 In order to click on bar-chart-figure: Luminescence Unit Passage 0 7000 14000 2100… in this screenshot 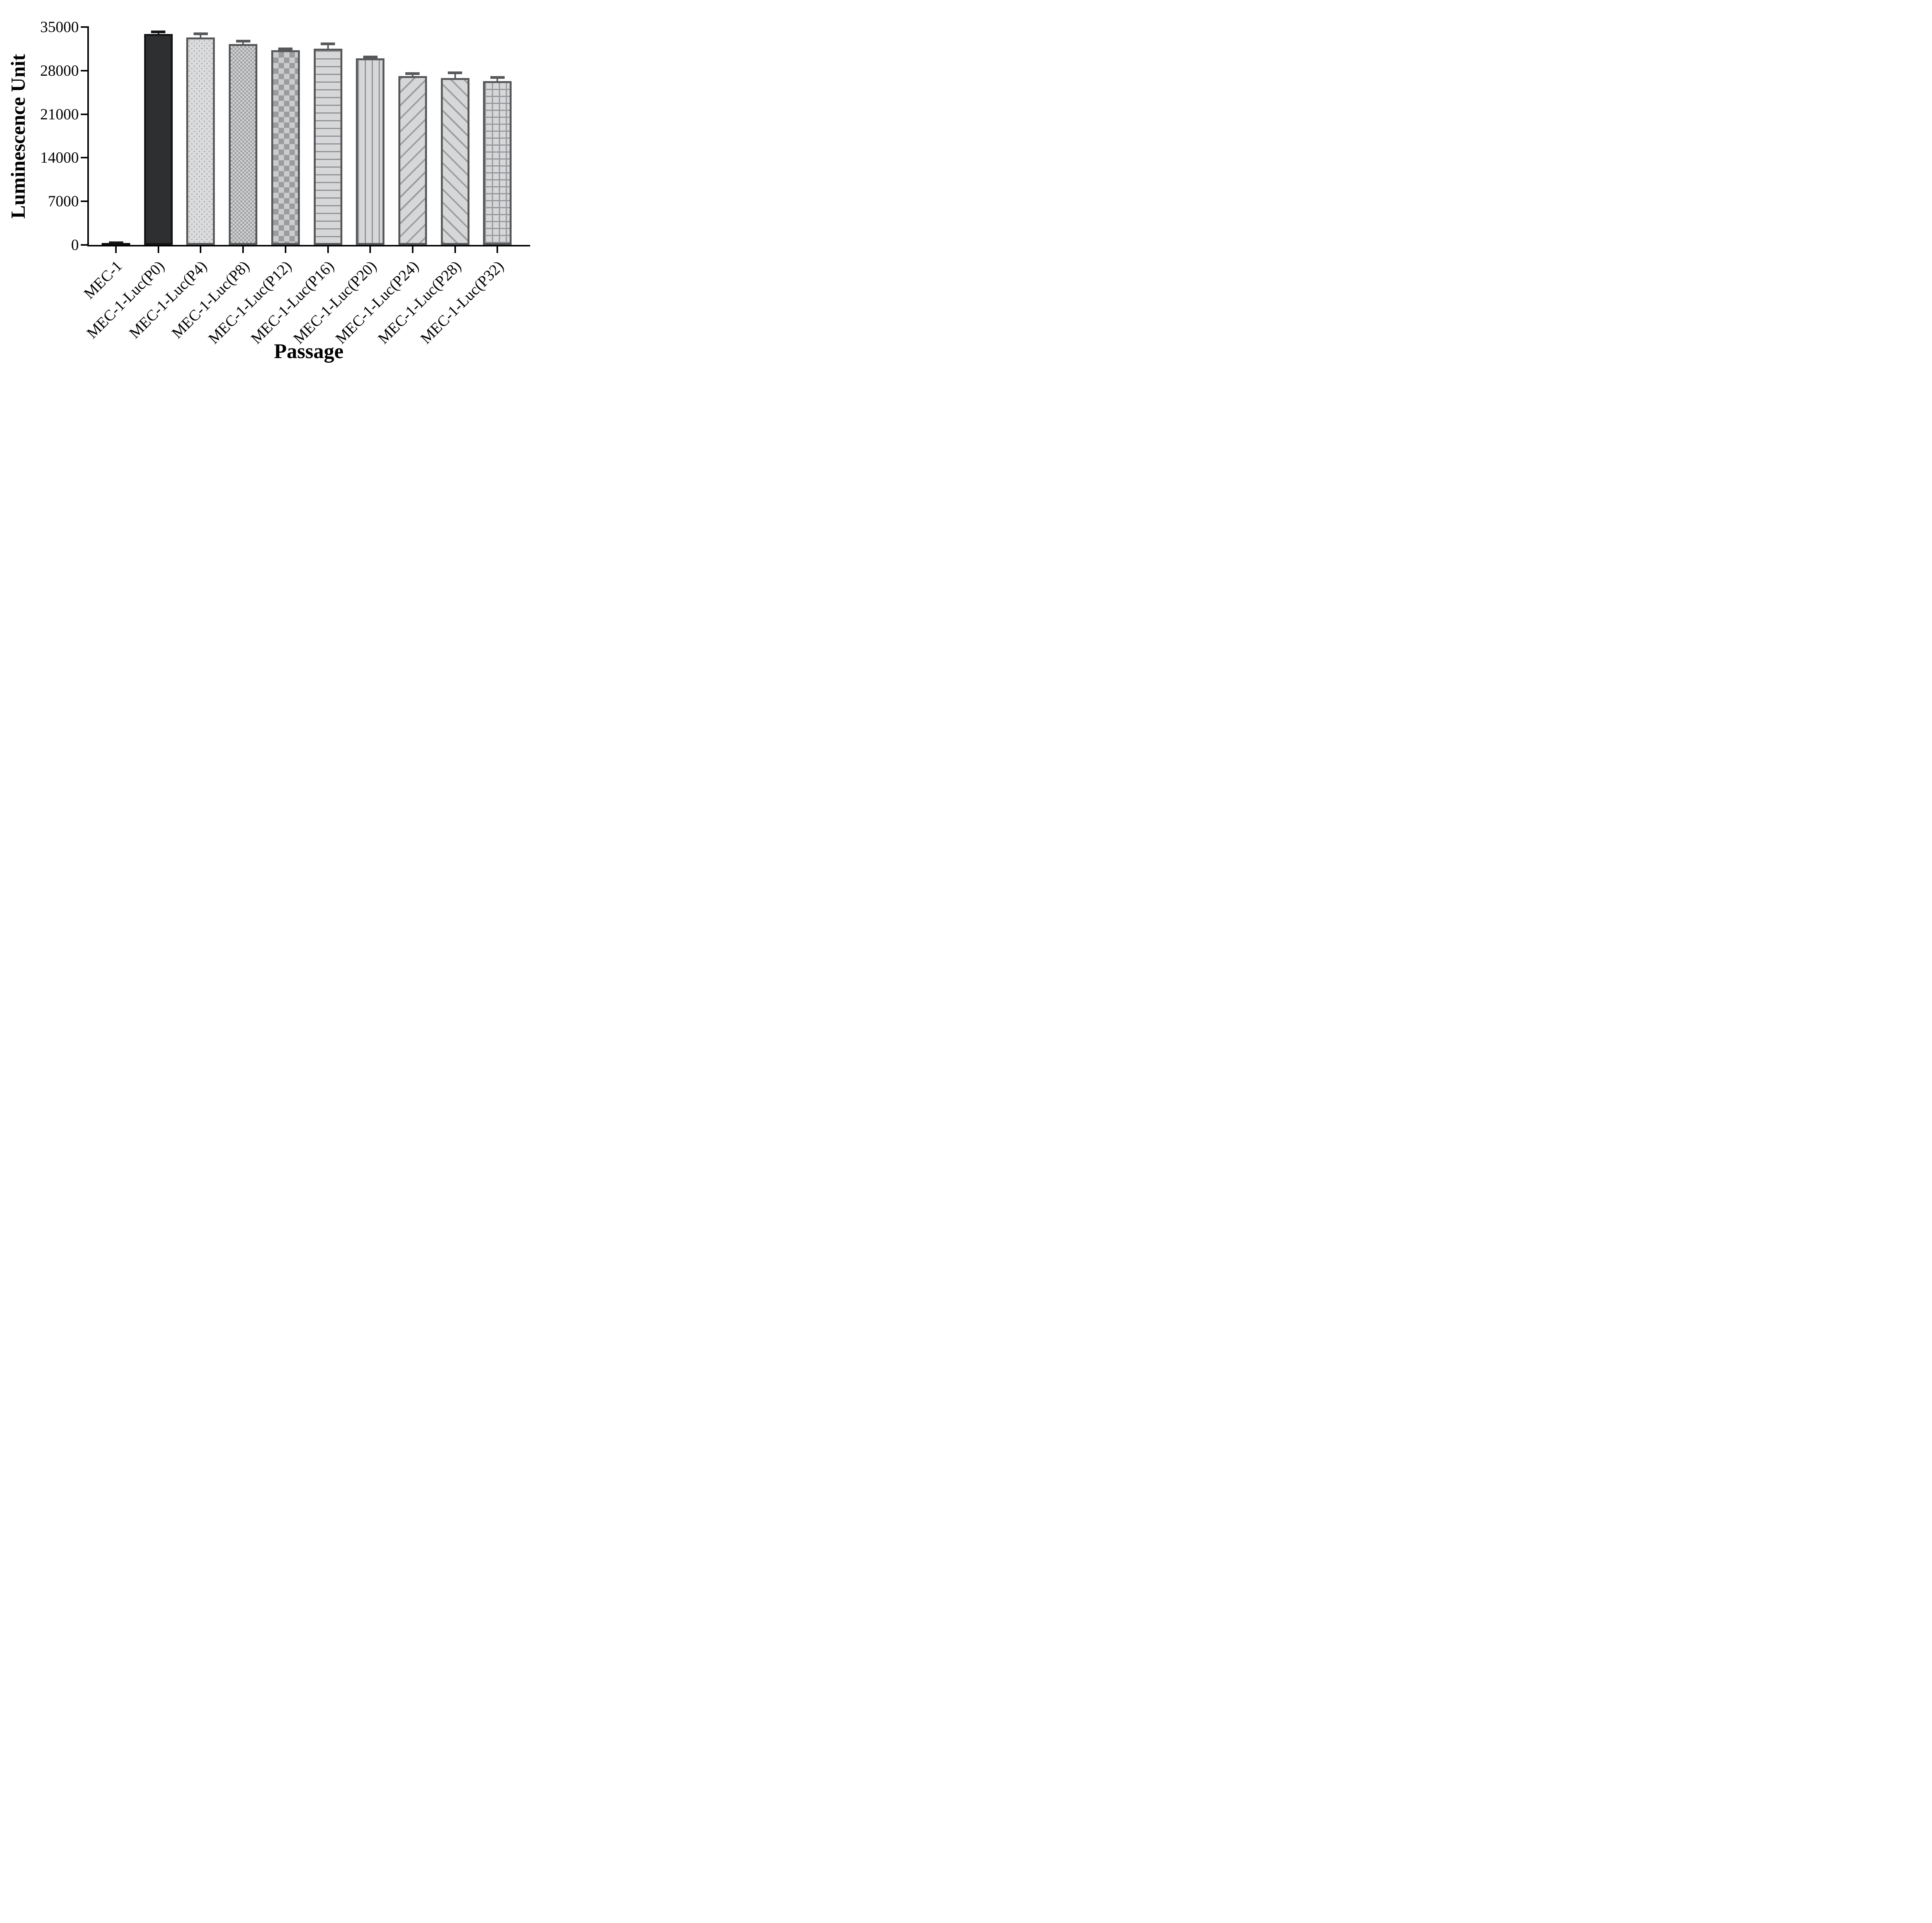, I will do `click(275, 192)`.